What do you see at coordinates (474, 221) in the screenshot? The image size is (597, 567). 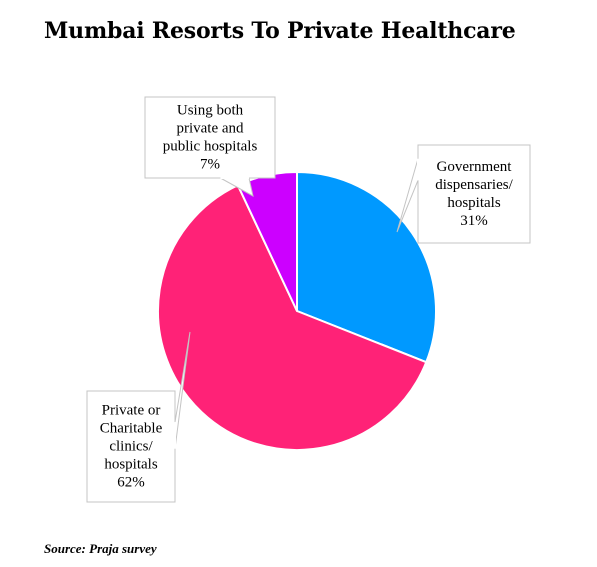 I see `callout-label-line: 31%` at bounding box center [474, 221].